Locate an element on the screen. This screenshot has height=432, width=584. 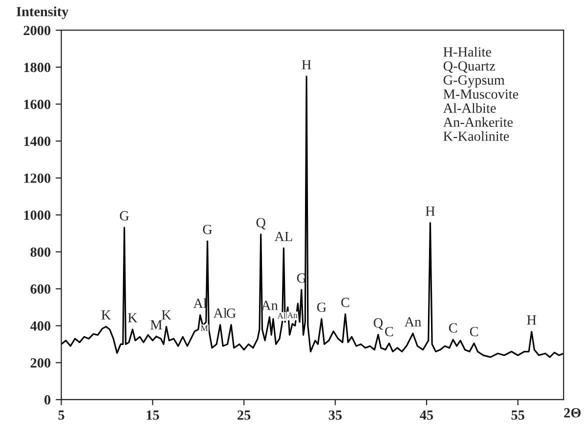
y-tick-label: 2000 is located at coordinates (37, 31).